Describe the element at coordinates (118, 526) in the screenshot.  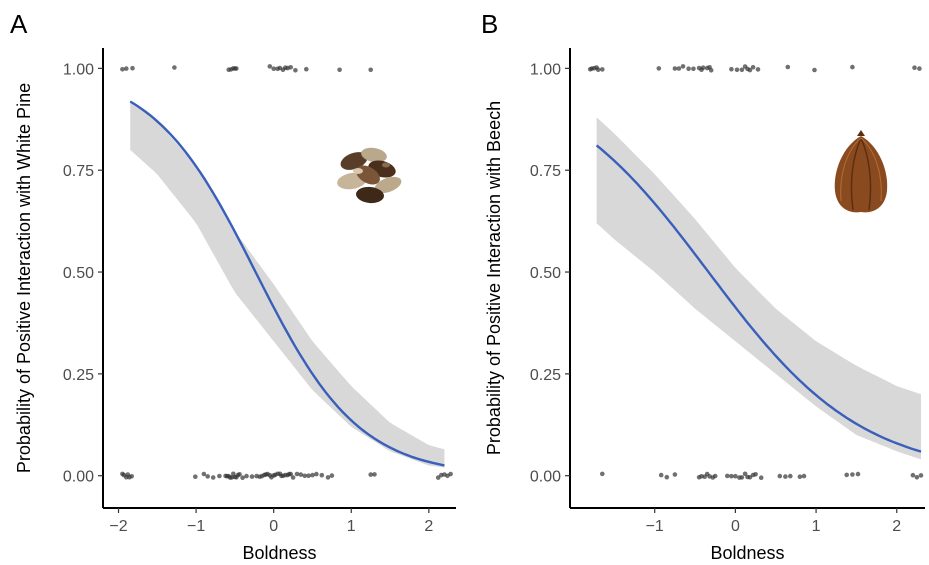
I see `x-tick-label: −2` at that location.